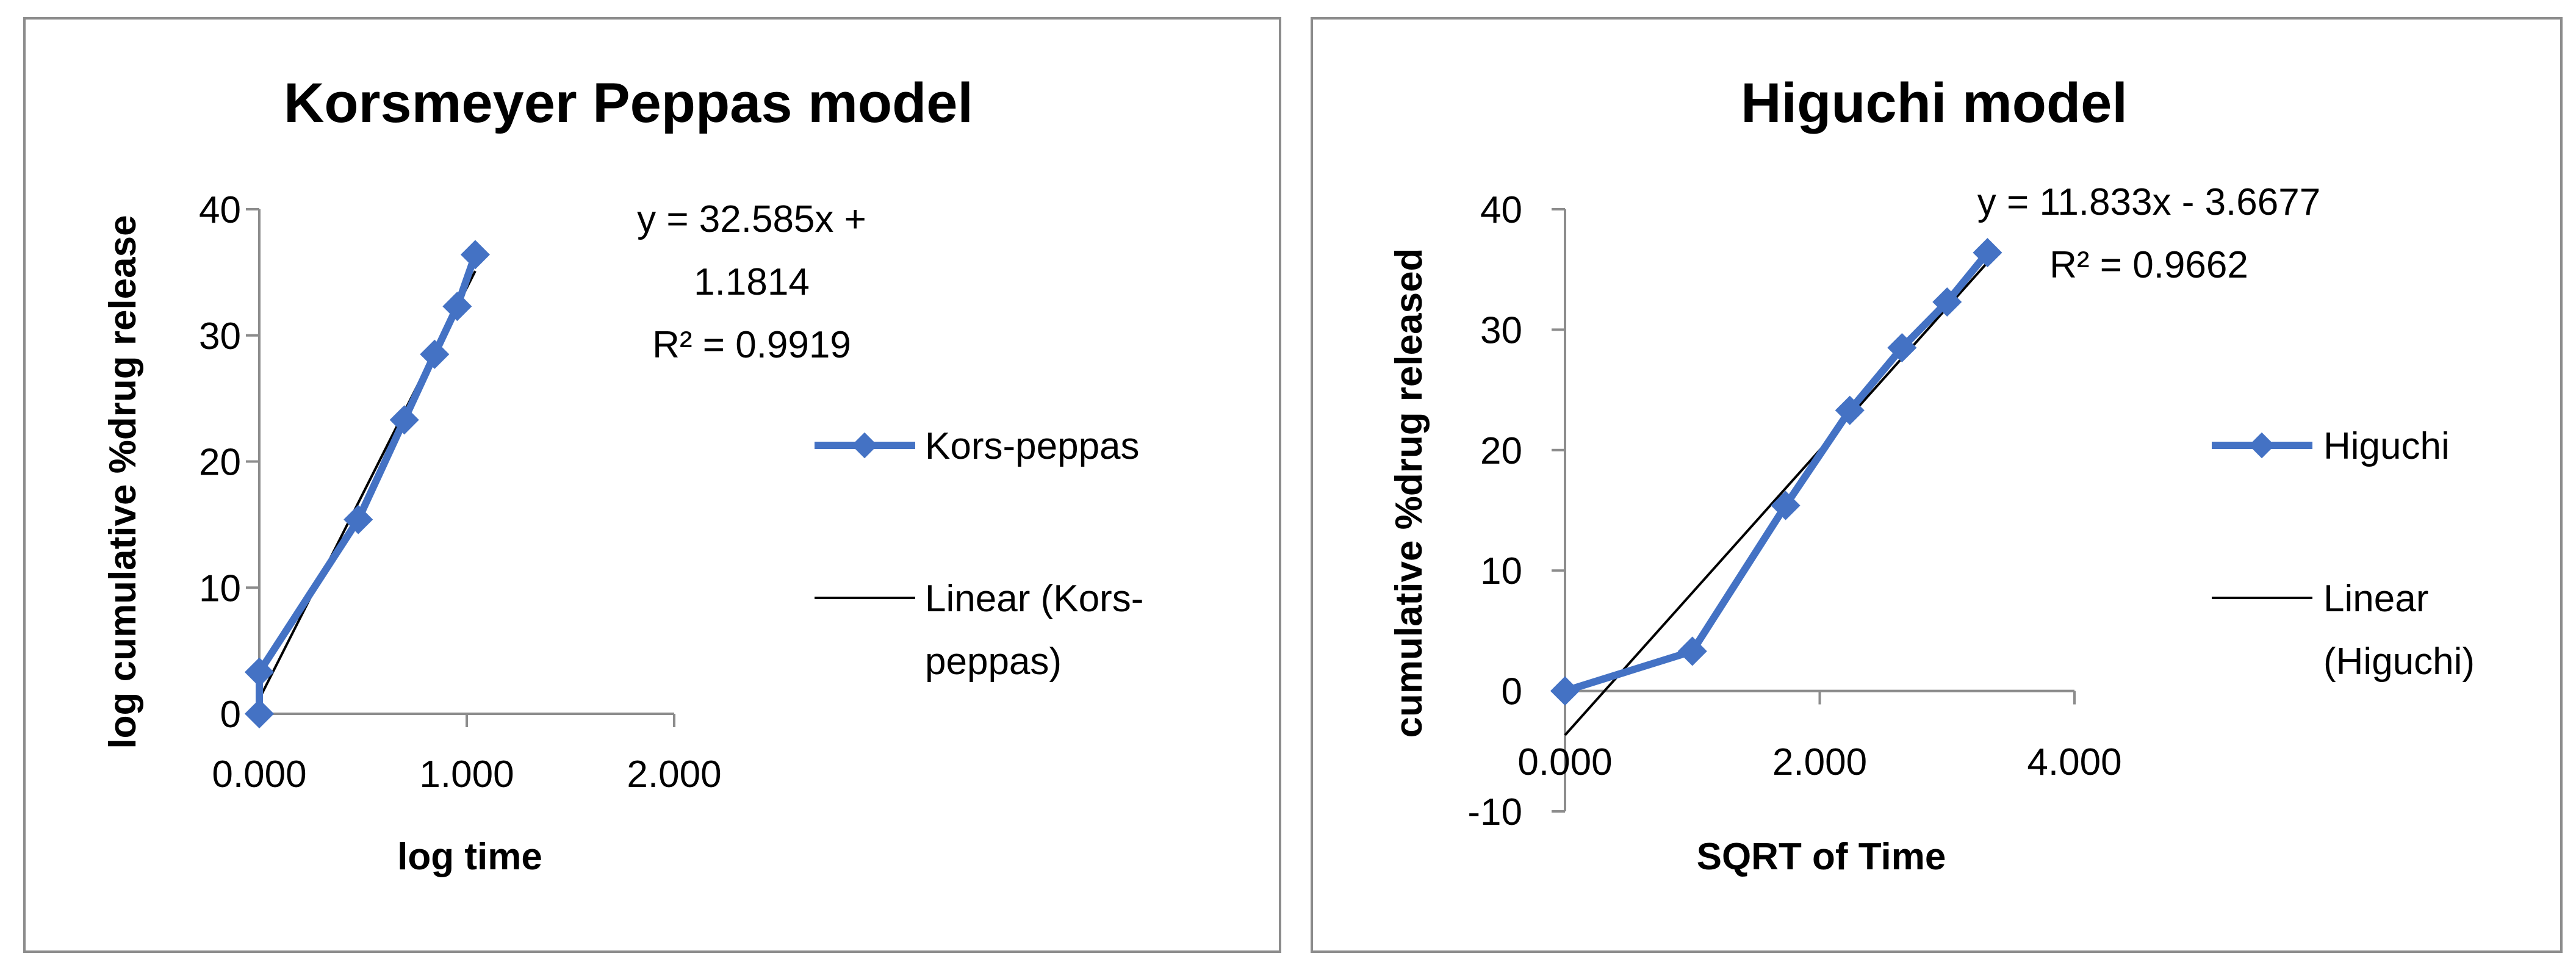  What do you see at coordinates (1409, 493) in the screenshot?
I see `y-axis-label: cumulative %drug released` at bounding box center [1409, 493].